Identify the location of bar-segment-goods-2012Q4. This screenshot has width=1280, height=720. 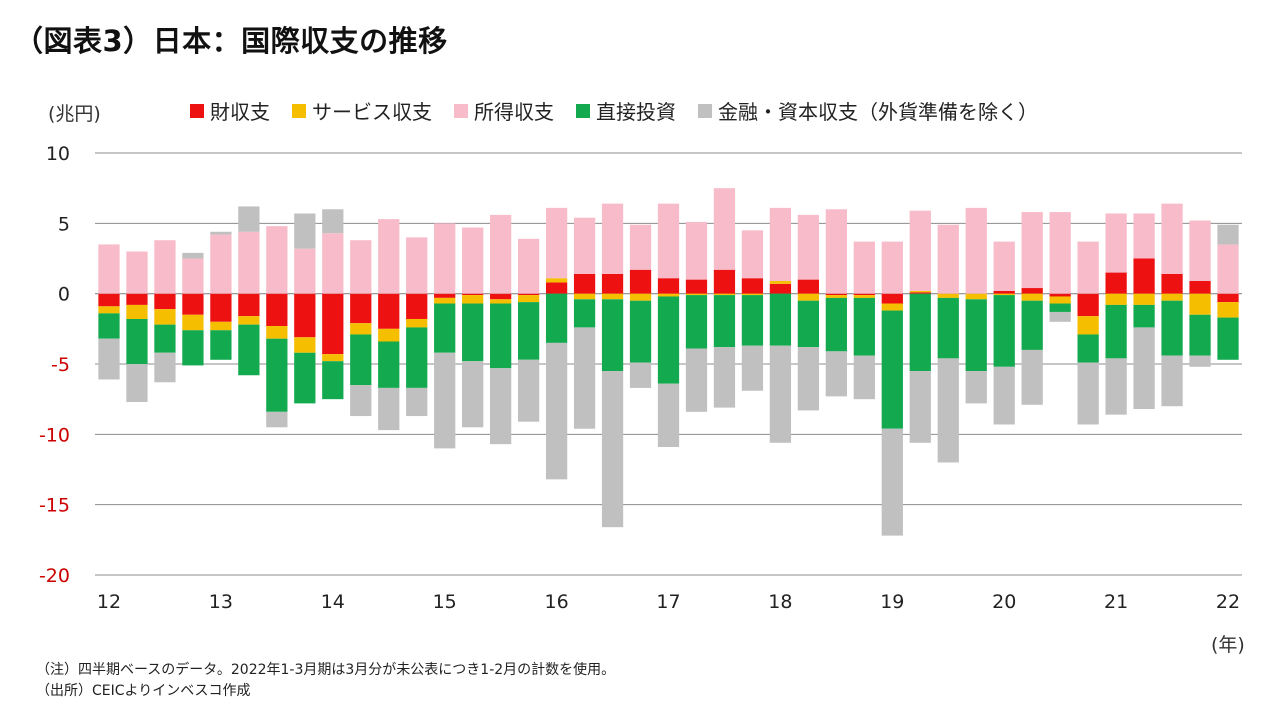
(193, 304).